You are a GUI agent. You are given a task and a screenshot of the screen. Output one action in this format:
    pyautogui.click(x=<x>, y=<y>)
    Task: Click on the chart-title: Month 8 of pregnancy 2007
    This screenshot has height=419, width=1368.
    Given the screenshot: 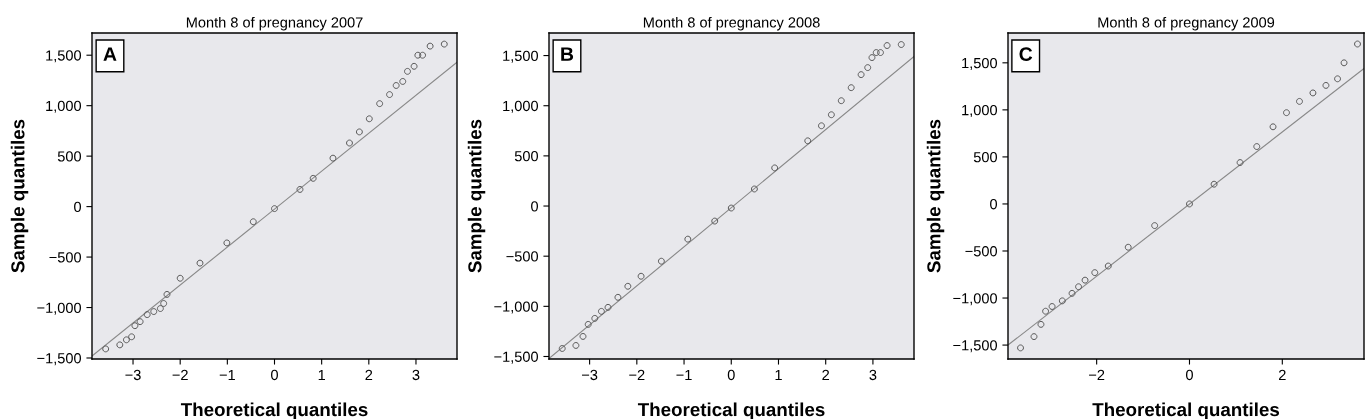 What is the action you would take?
    pyautogui.click(x=274, y=23)
    